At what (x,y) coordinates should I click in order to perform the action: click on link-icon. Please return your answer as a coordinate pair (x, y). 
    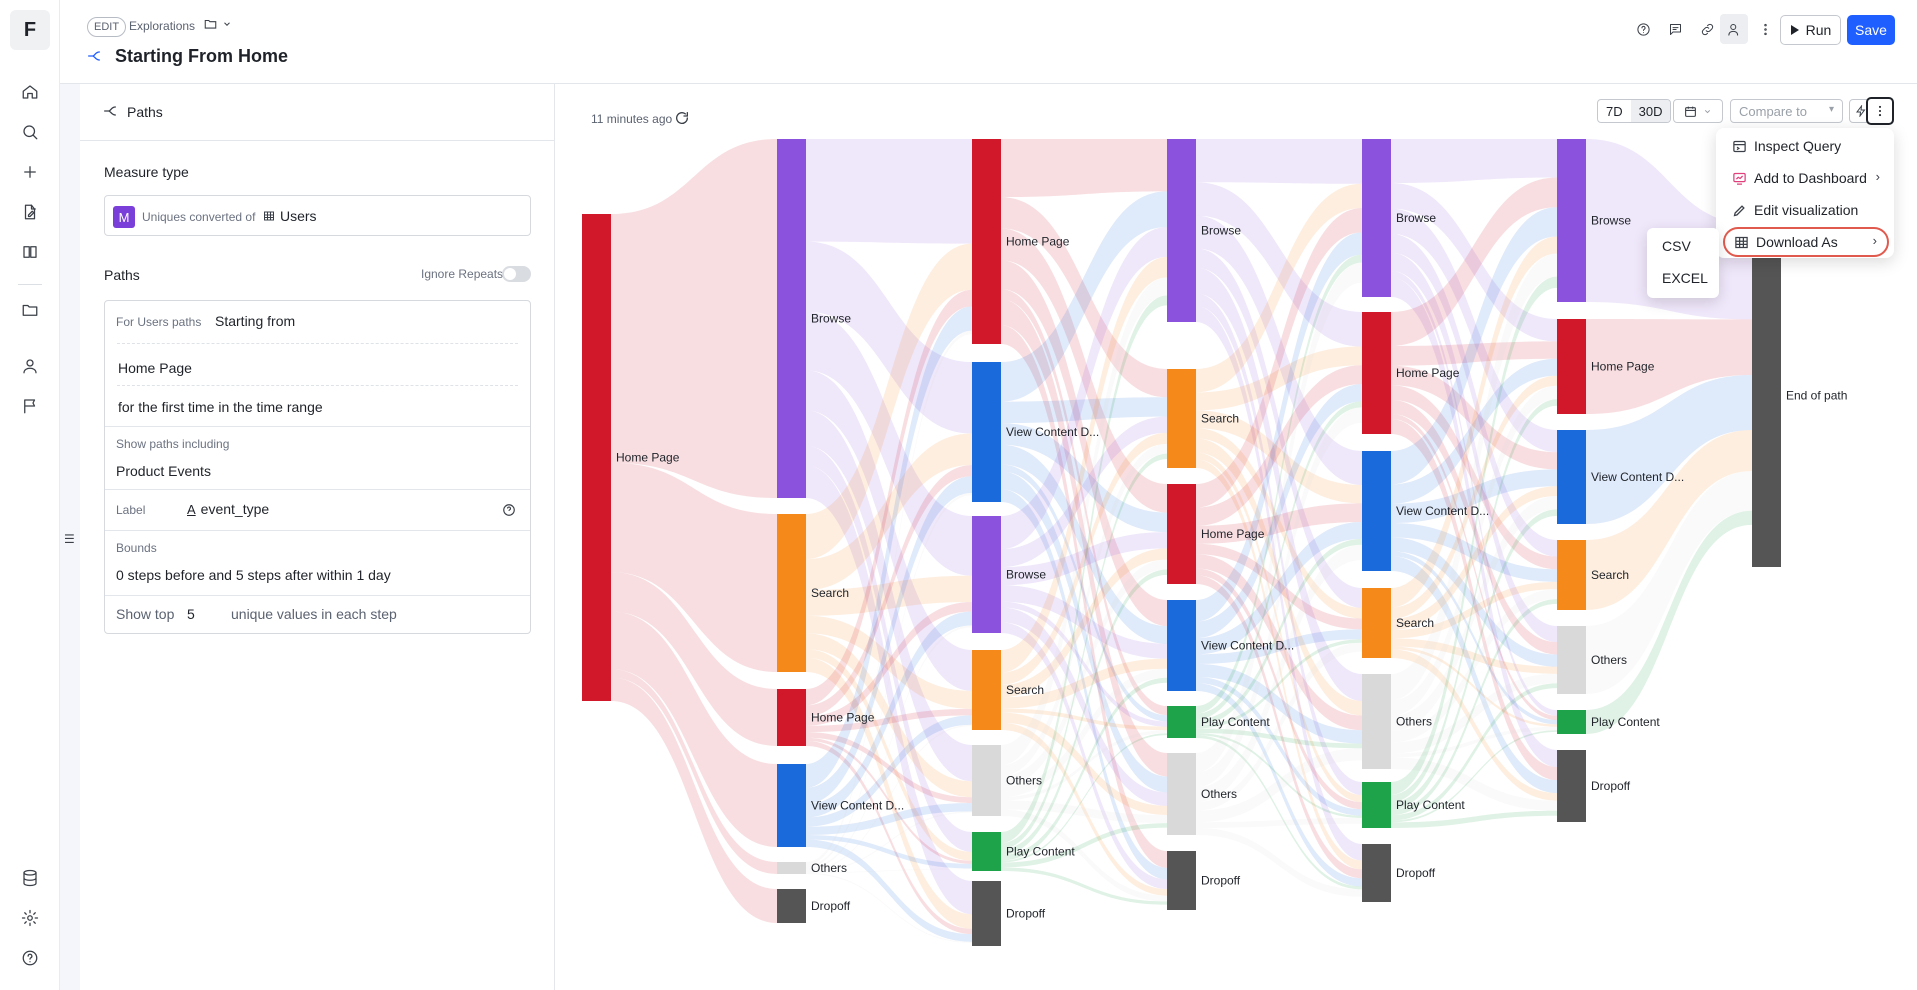
    Looking at the image, I should click on (1707, 29).